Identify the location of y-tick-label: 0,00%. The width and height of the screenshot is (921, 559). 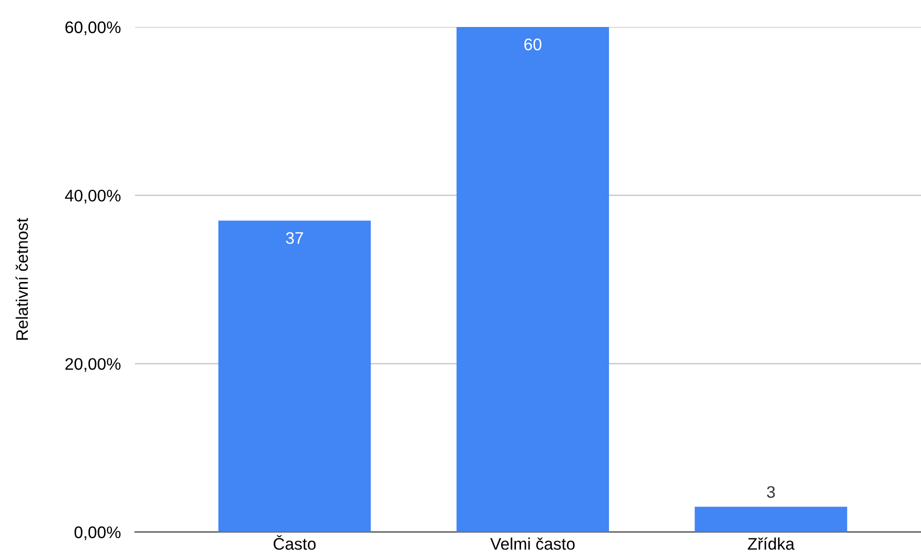
(97, 533).